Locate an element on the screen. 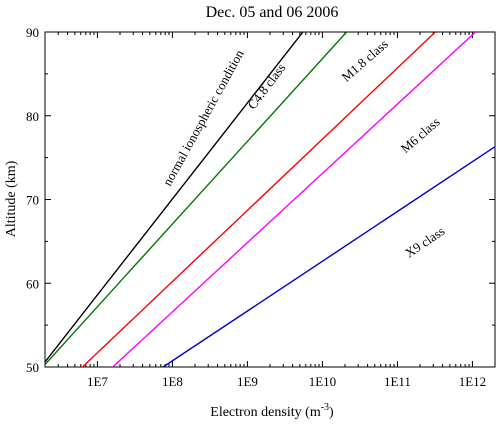 This screenshot has height=428, width=498. series-label-1: normal ionospheric condition is located at coordinates (203, 118).